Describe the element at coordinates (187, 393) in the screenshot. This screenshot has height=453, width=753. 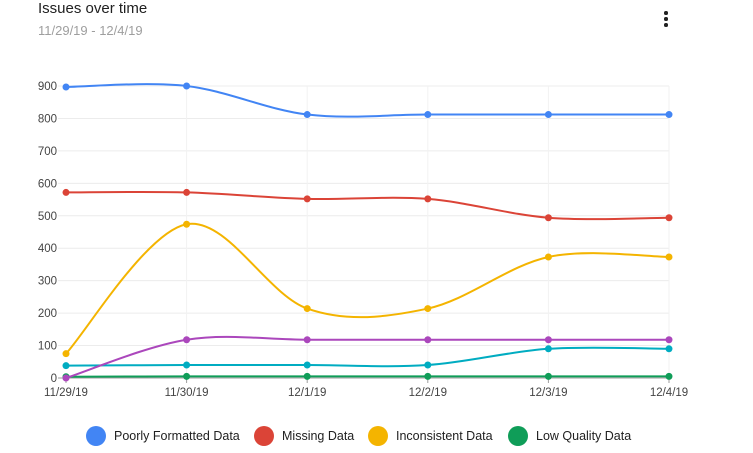
I see `x-tick-label: 11/30/19` at that location.